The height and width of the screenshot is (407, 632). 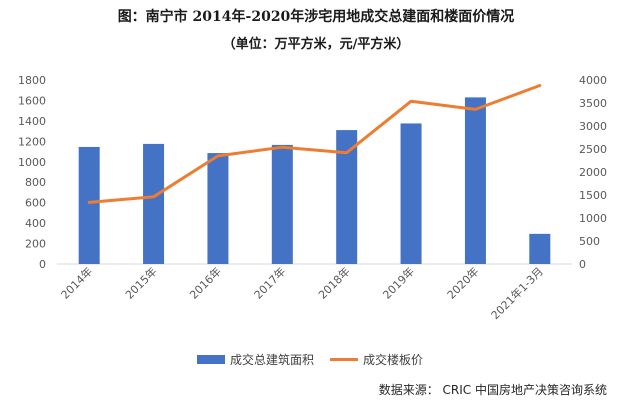 I want to click on left-tick-label: 0, so click(x=42, y=264).